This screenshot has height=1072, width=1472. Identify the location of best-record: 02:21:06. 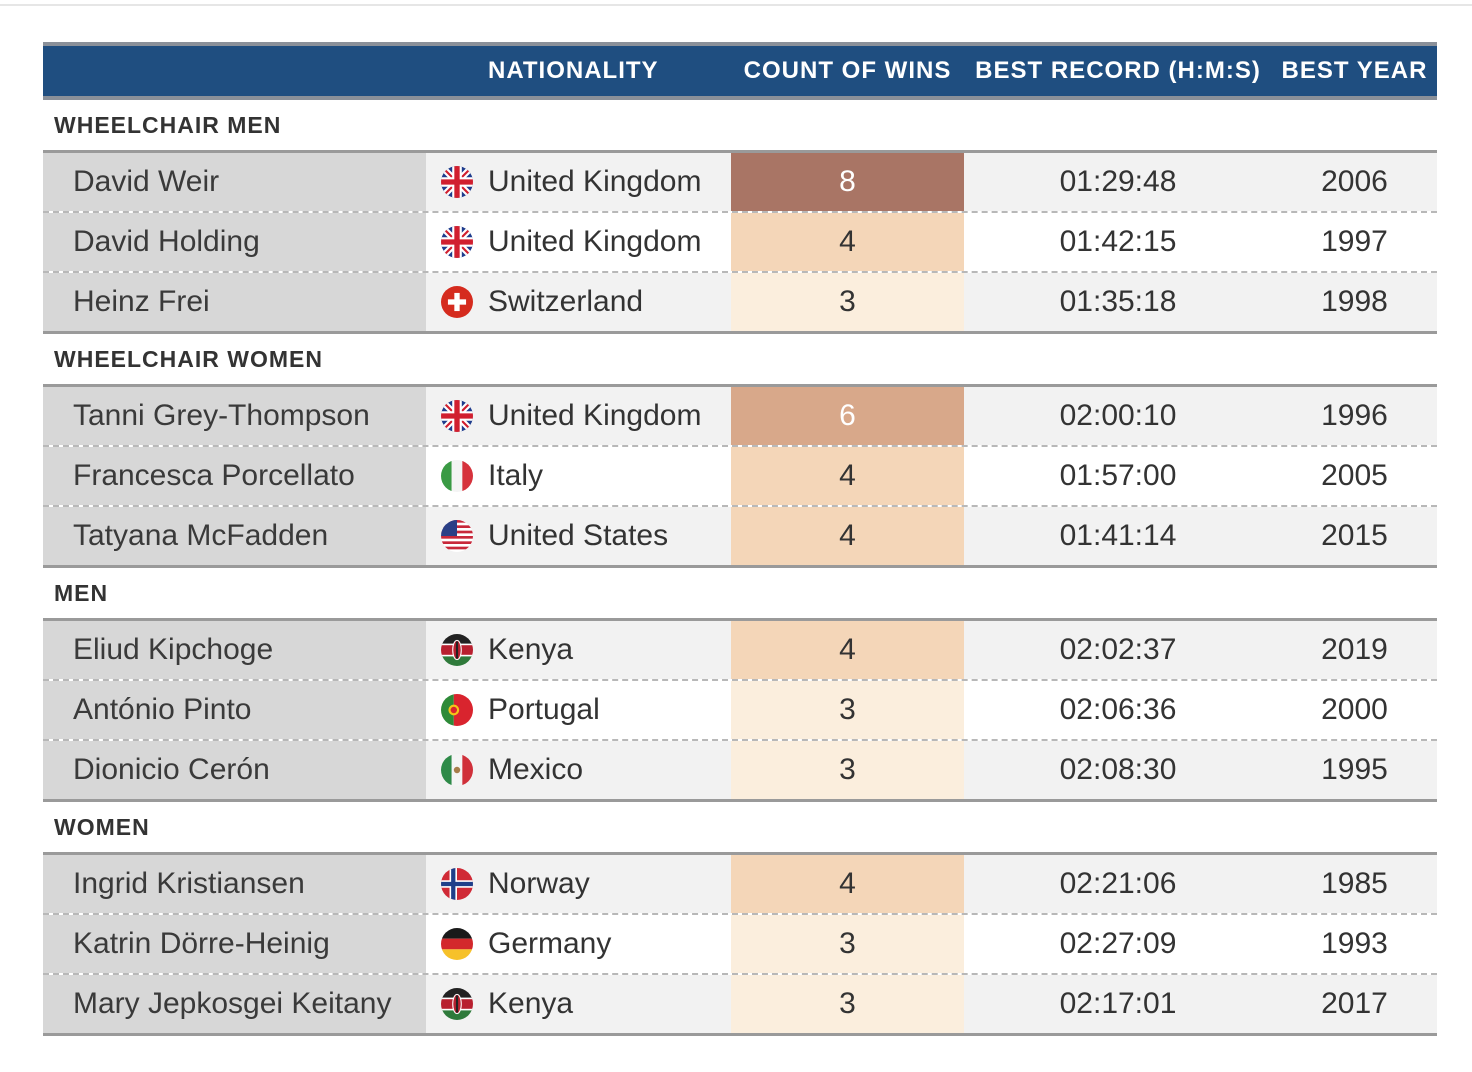
(1118, 884).